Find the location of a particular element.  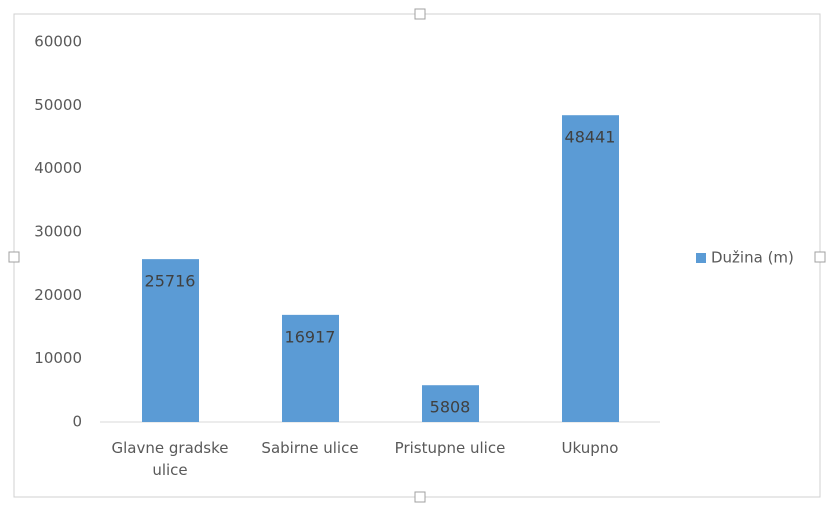

data-label: 25716 is located at coordinates (170, 281).